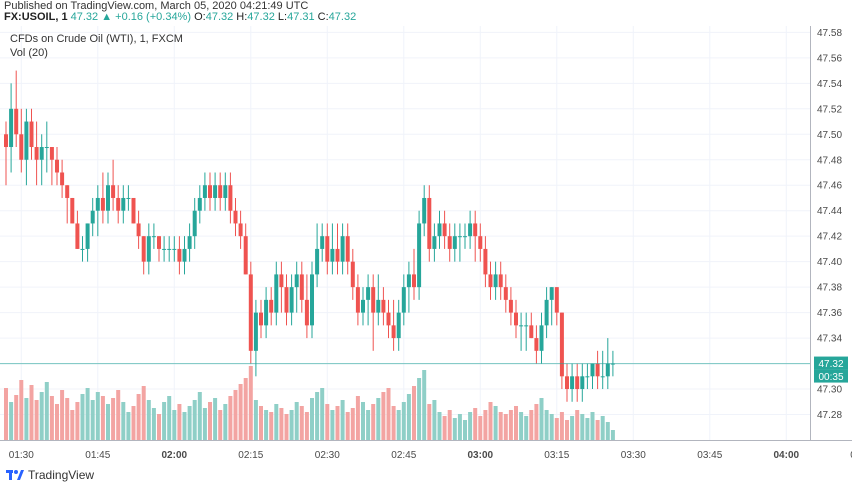 This screenshot has width=852, height=485. I want to click on price-tick-label: 47.30, so click(829, 390).